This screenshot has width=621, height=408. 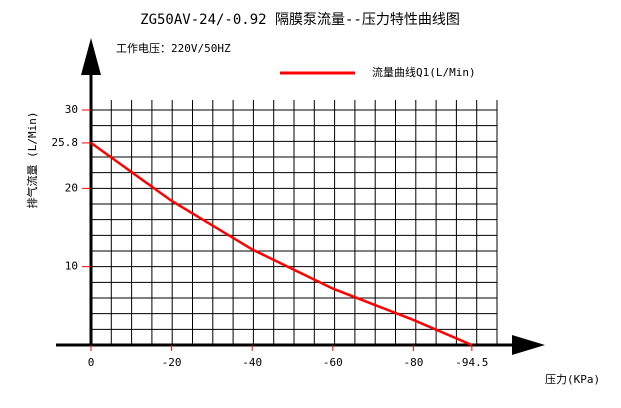 What do you see at coordinates (333, 362) in the screenshot?
I see `x-tick-label: -60` at bounding box center [333, 362].